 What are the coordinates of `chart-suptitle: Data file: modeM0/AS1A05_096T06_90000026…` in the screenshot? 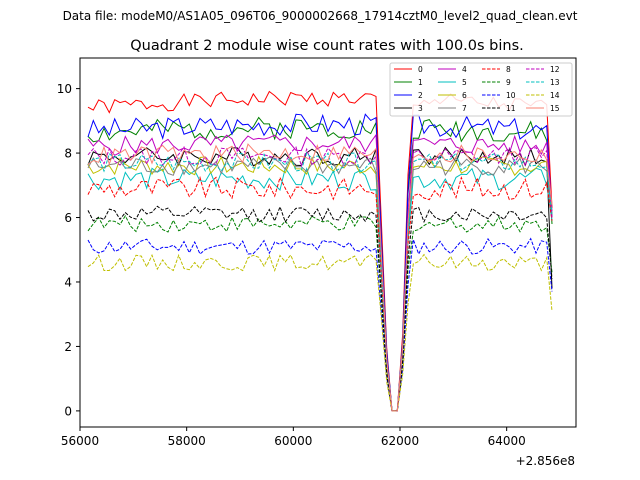 It's located at (320, 16).